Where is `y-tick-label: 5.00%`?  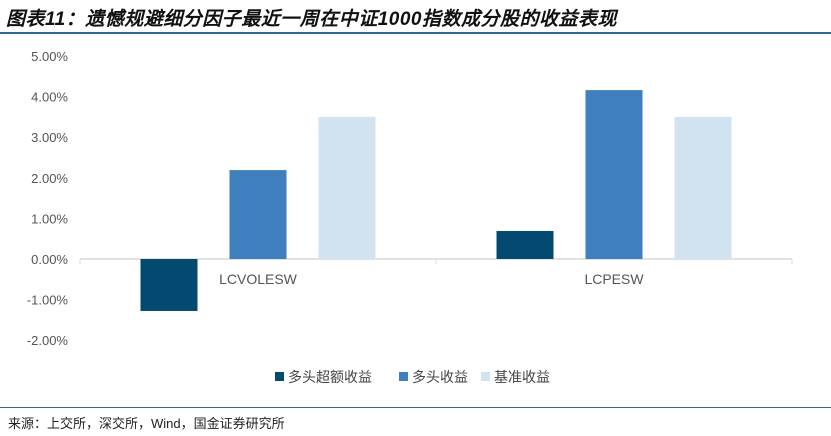 y-tick-label: 5.00% is located at coordinates (49, 56).